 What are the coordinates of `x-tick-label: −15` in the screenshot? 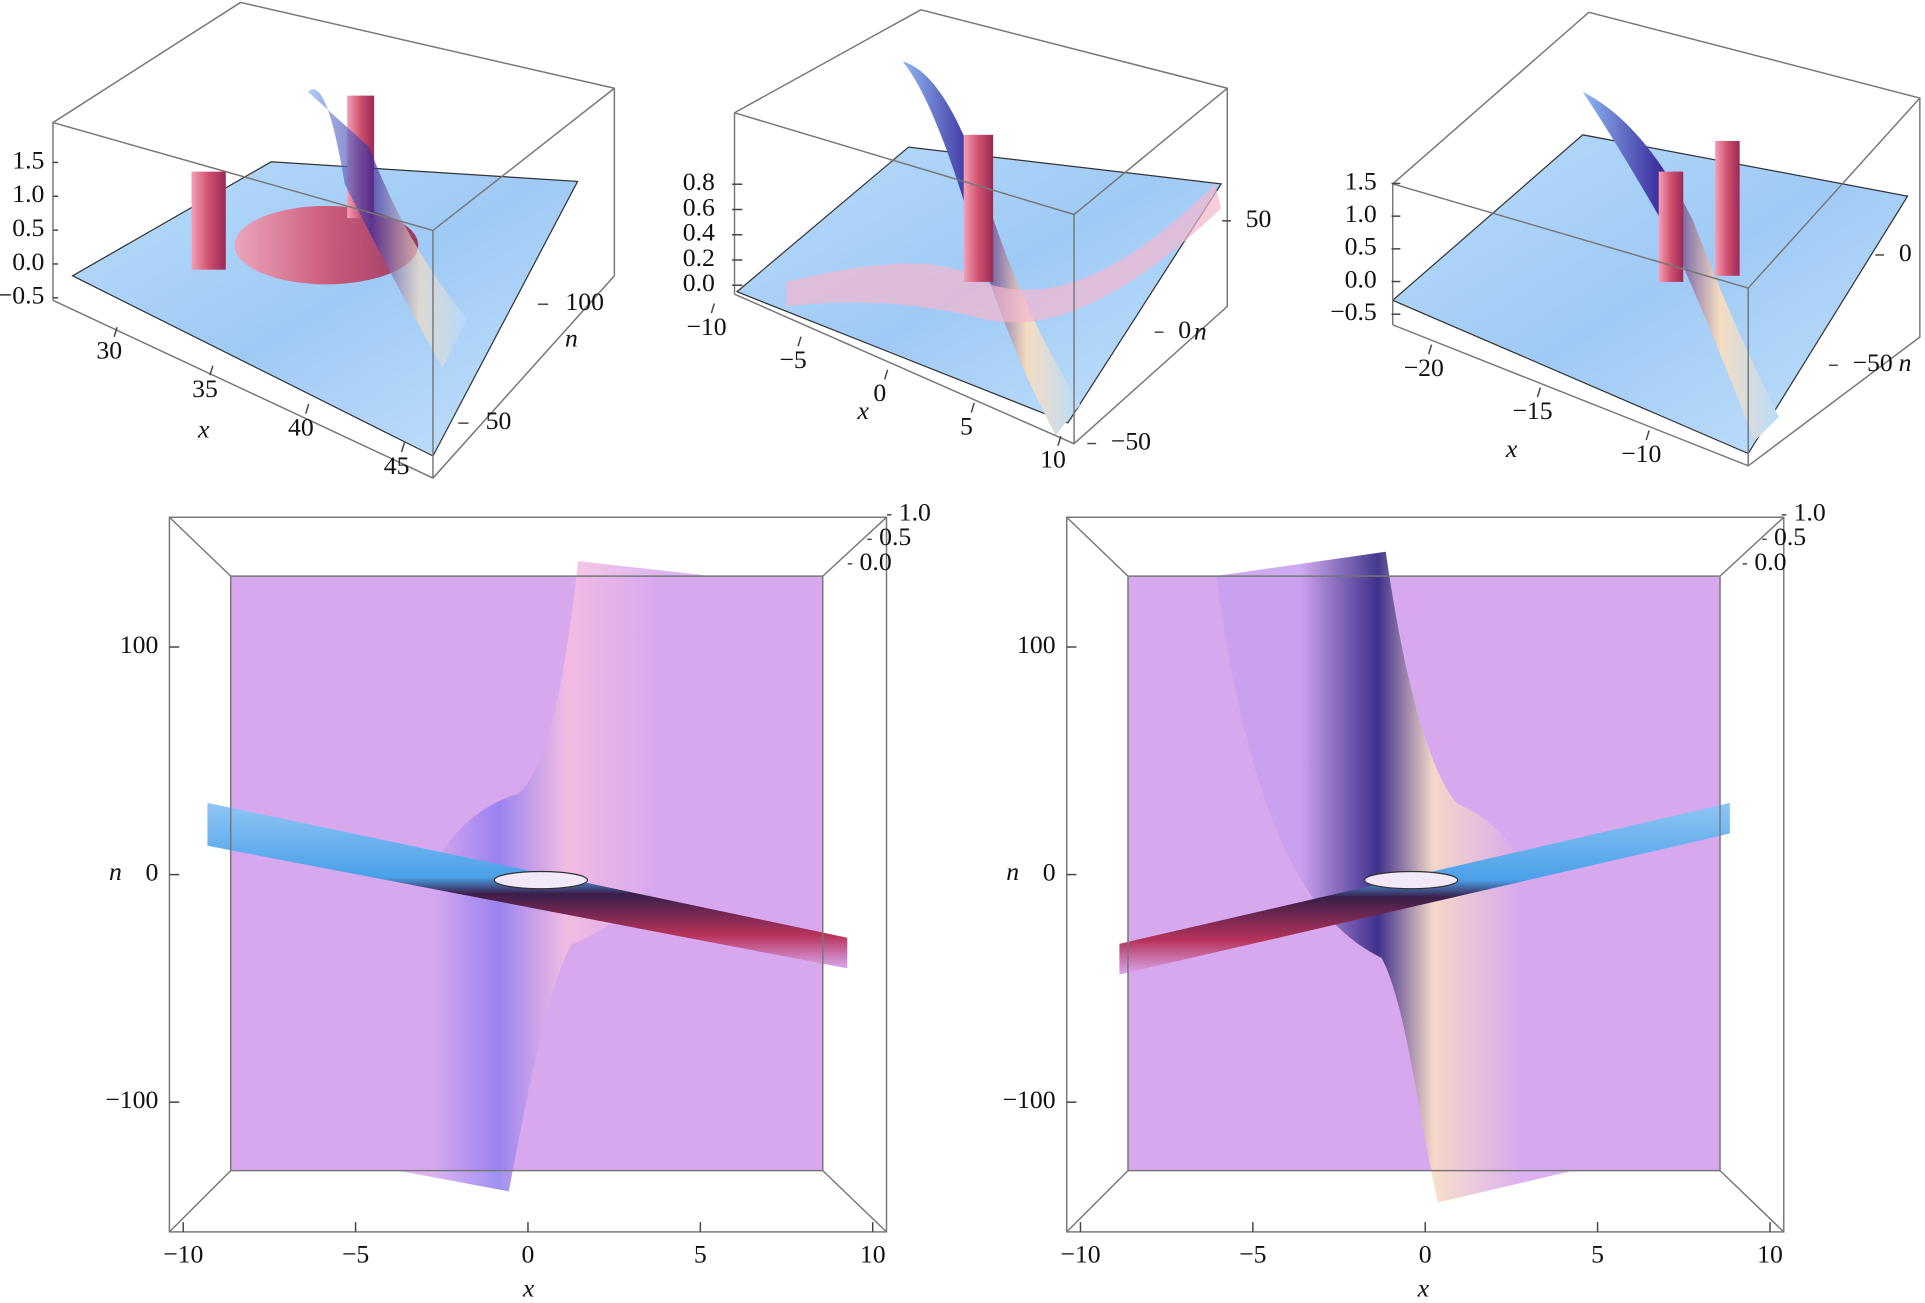 It's located at (1532, 410).